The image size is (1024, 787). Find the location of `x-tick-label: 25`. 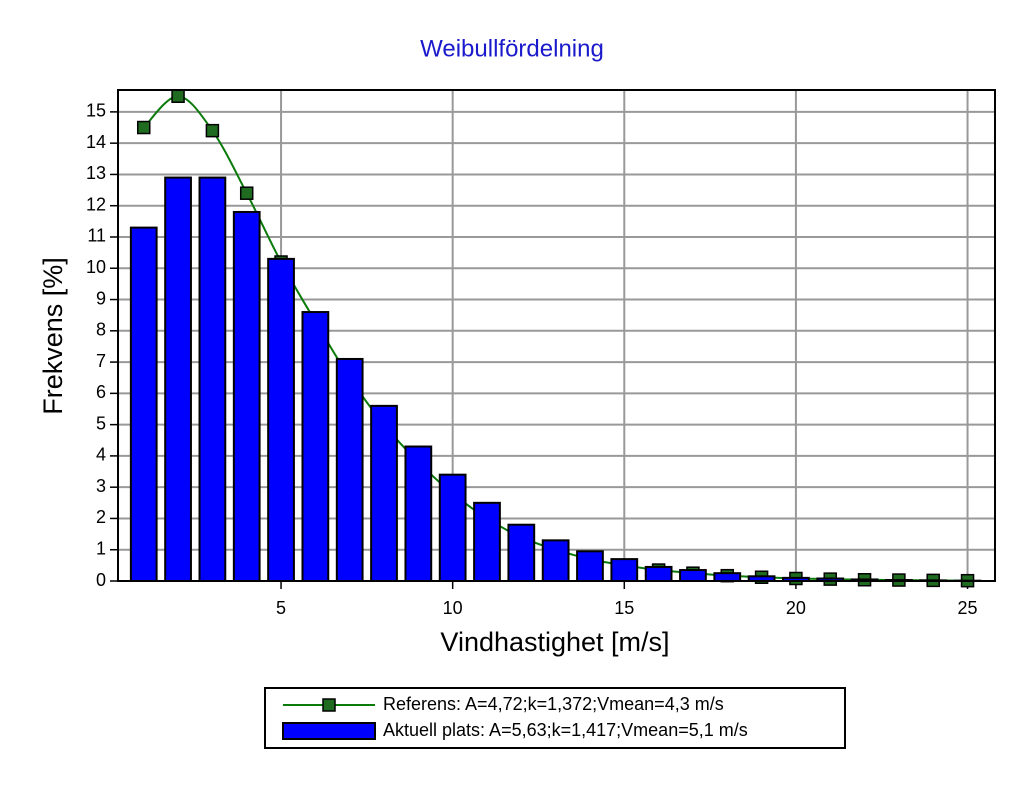

x-tick-label: 25 is located at coordinates (968, 608).